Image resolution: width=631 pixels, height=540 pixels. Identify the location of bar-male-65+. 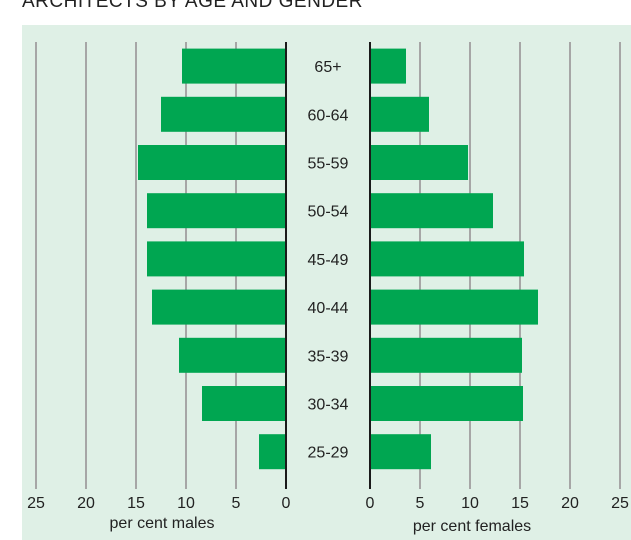
(234, 66).